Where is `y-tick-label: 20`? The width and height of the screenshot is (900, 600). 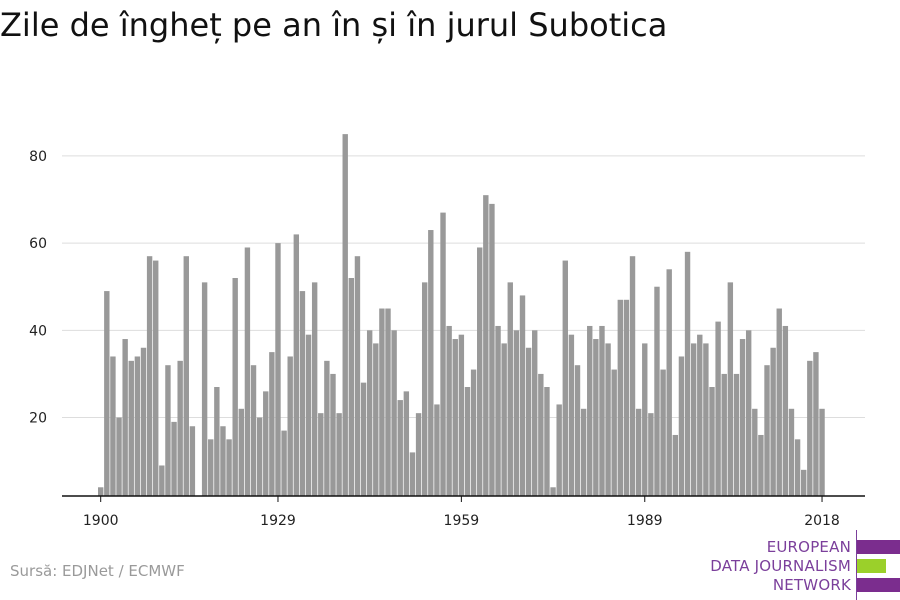
y-tick-label: 20 is located at coordinates (38, 419).